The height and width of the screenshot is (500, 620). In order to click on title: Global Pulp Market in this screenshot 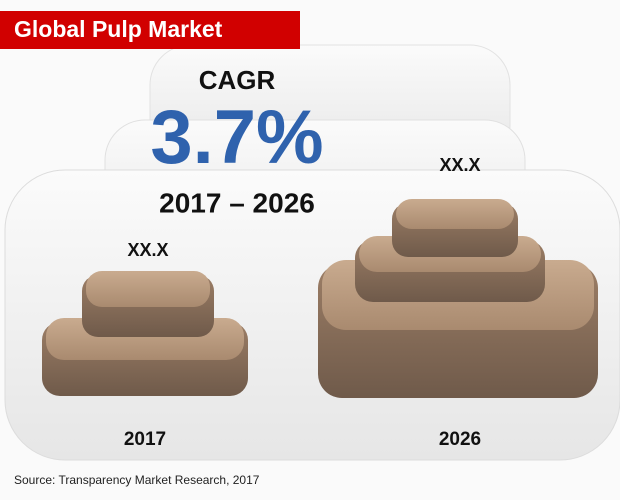, I will do `click(118, 29)`.